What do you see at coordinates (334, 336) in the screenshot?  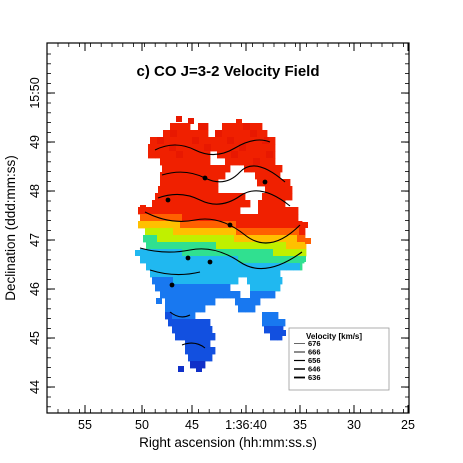 I see `legend-title: Velocity [km/s]` at bounding box center [334, 336].